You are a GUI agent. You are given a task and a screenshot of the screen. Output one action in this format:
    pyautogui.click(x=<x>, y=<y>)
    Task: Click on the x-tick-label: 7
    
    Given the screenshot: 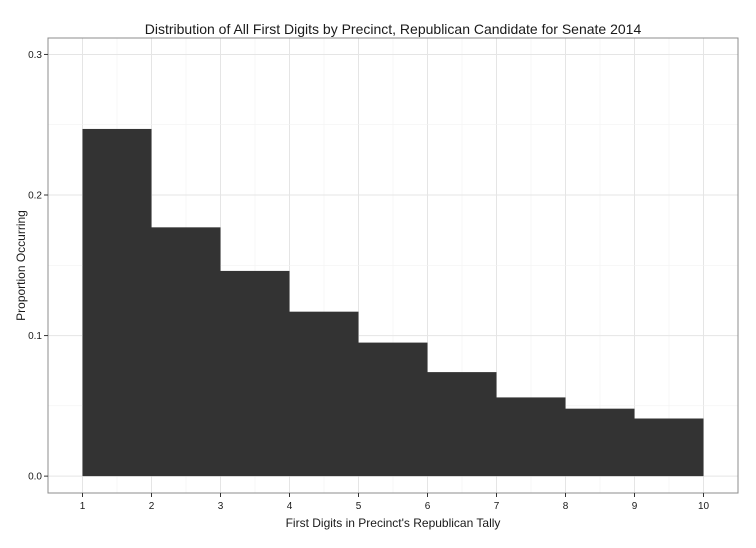 What is the action you would take?
    pyautogui.click(x=497, y=506)
    